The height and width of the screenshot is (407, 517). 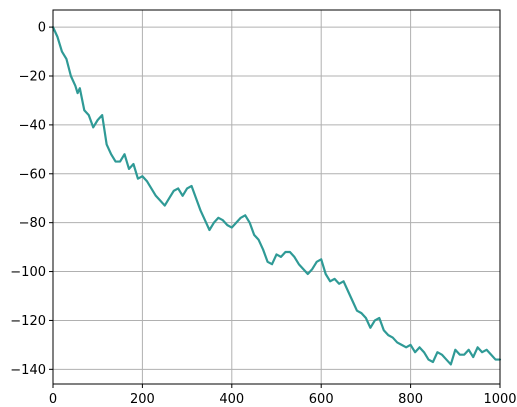 What do you see at coordinates (32, 125) in the screenshot?
I see `y-tick-label: −40` at bounding box center [32, 125].